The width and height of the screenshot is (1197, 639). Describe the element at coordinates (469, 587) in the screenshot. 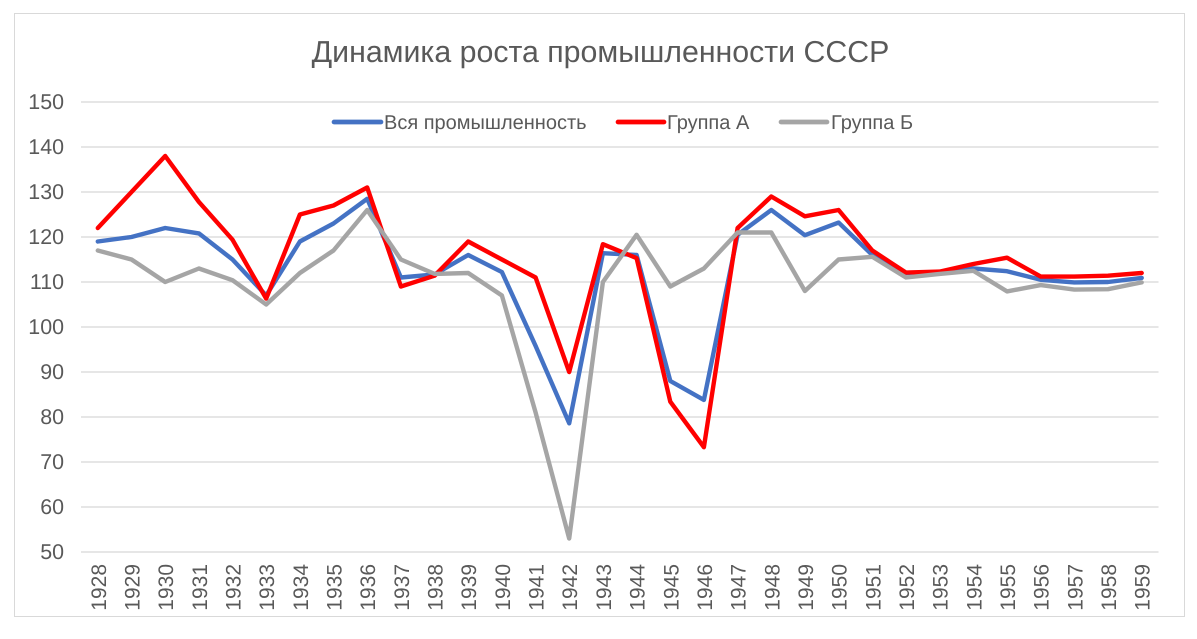

I see `svg-text: 1939` at that location.